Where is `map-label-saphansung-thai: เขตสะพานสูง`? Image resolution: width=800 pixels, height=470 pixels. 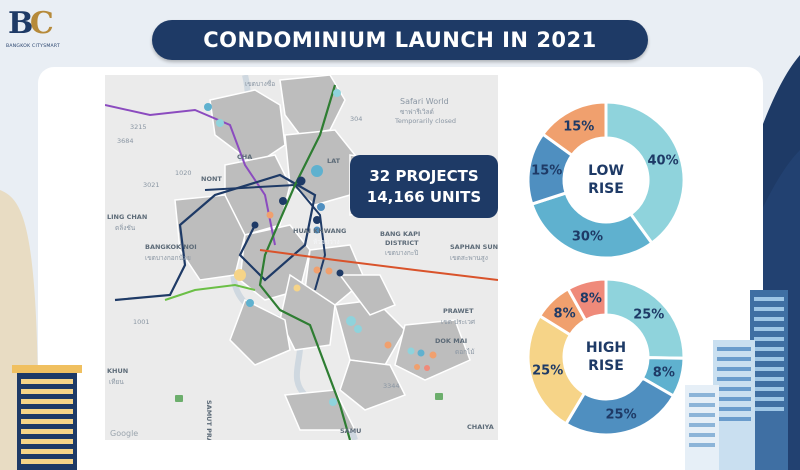 map-label-saphansung-thai: เขตสะพานสูง is located at coordinates (469, 258).